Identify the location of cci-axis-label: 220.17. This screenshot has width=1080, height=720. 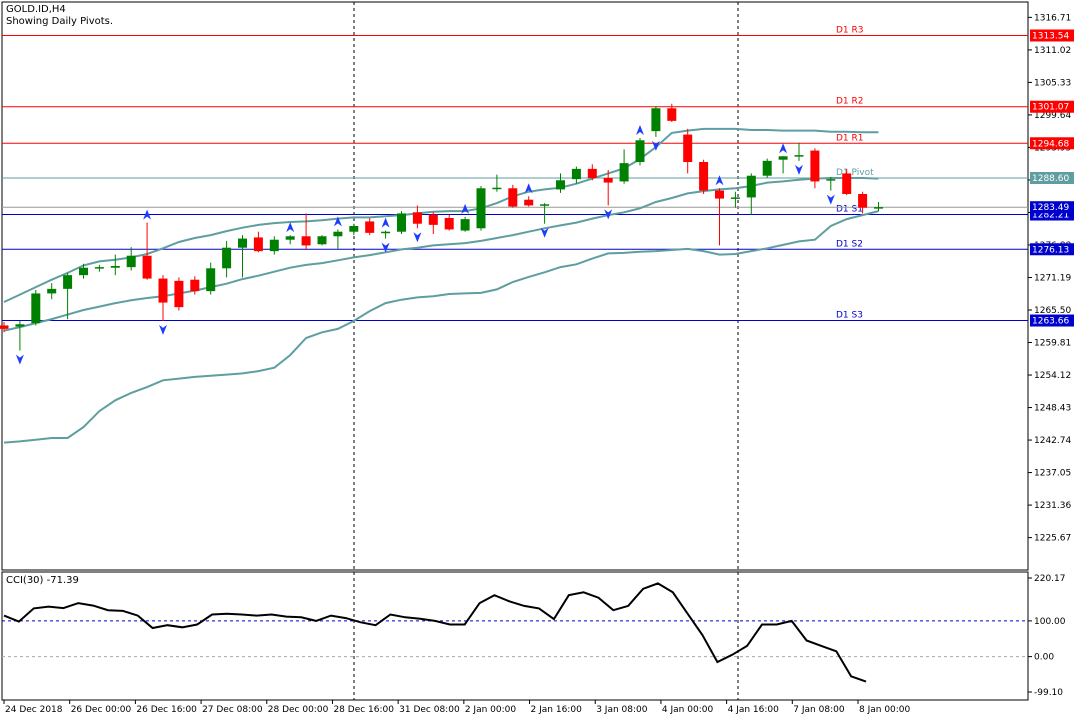
(1050, 579).